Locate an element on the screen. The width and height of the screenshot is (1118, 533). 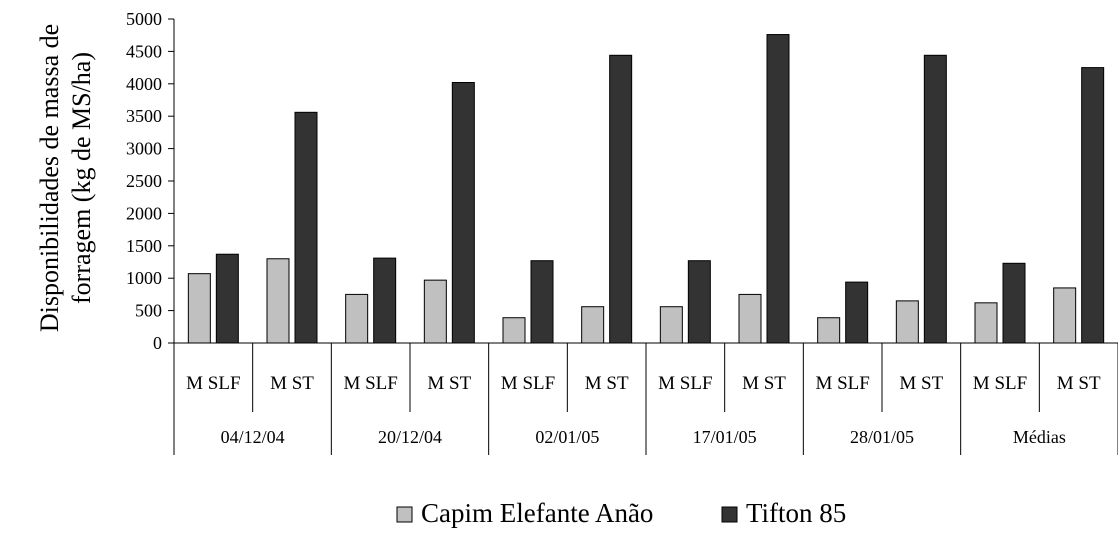
legend: Capim Elefante Anão Tifton 85 is located at coordinates (621, 513).